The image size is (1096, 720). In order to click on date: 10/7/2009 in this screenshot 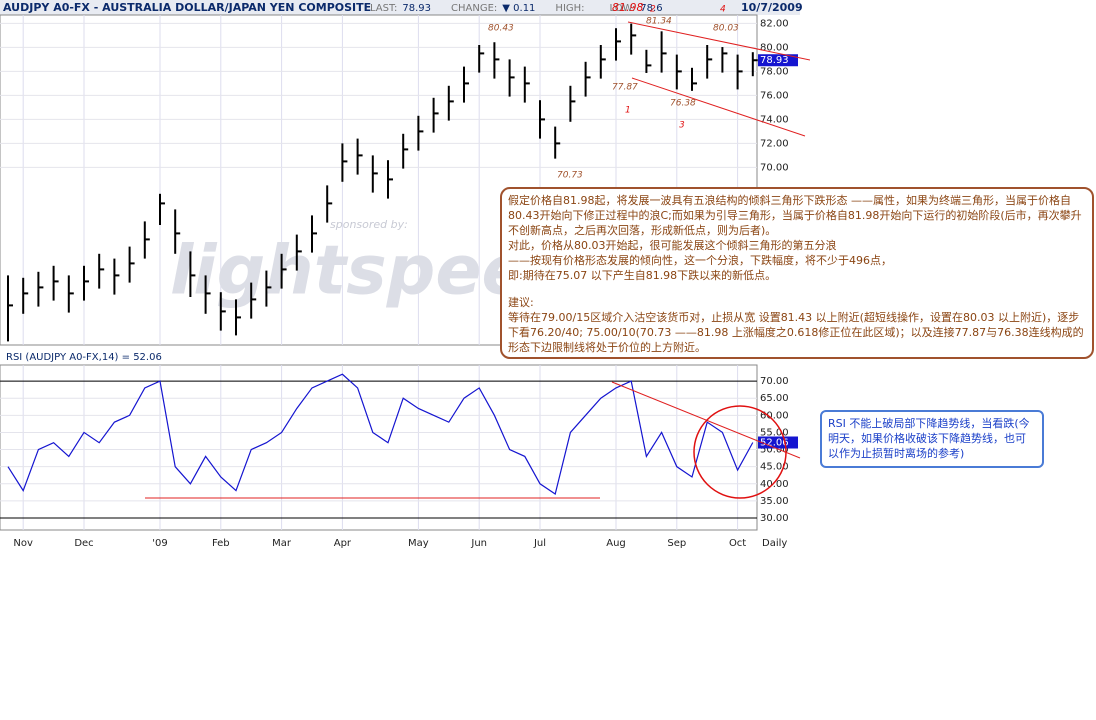, I will do `click(772, 7)`.